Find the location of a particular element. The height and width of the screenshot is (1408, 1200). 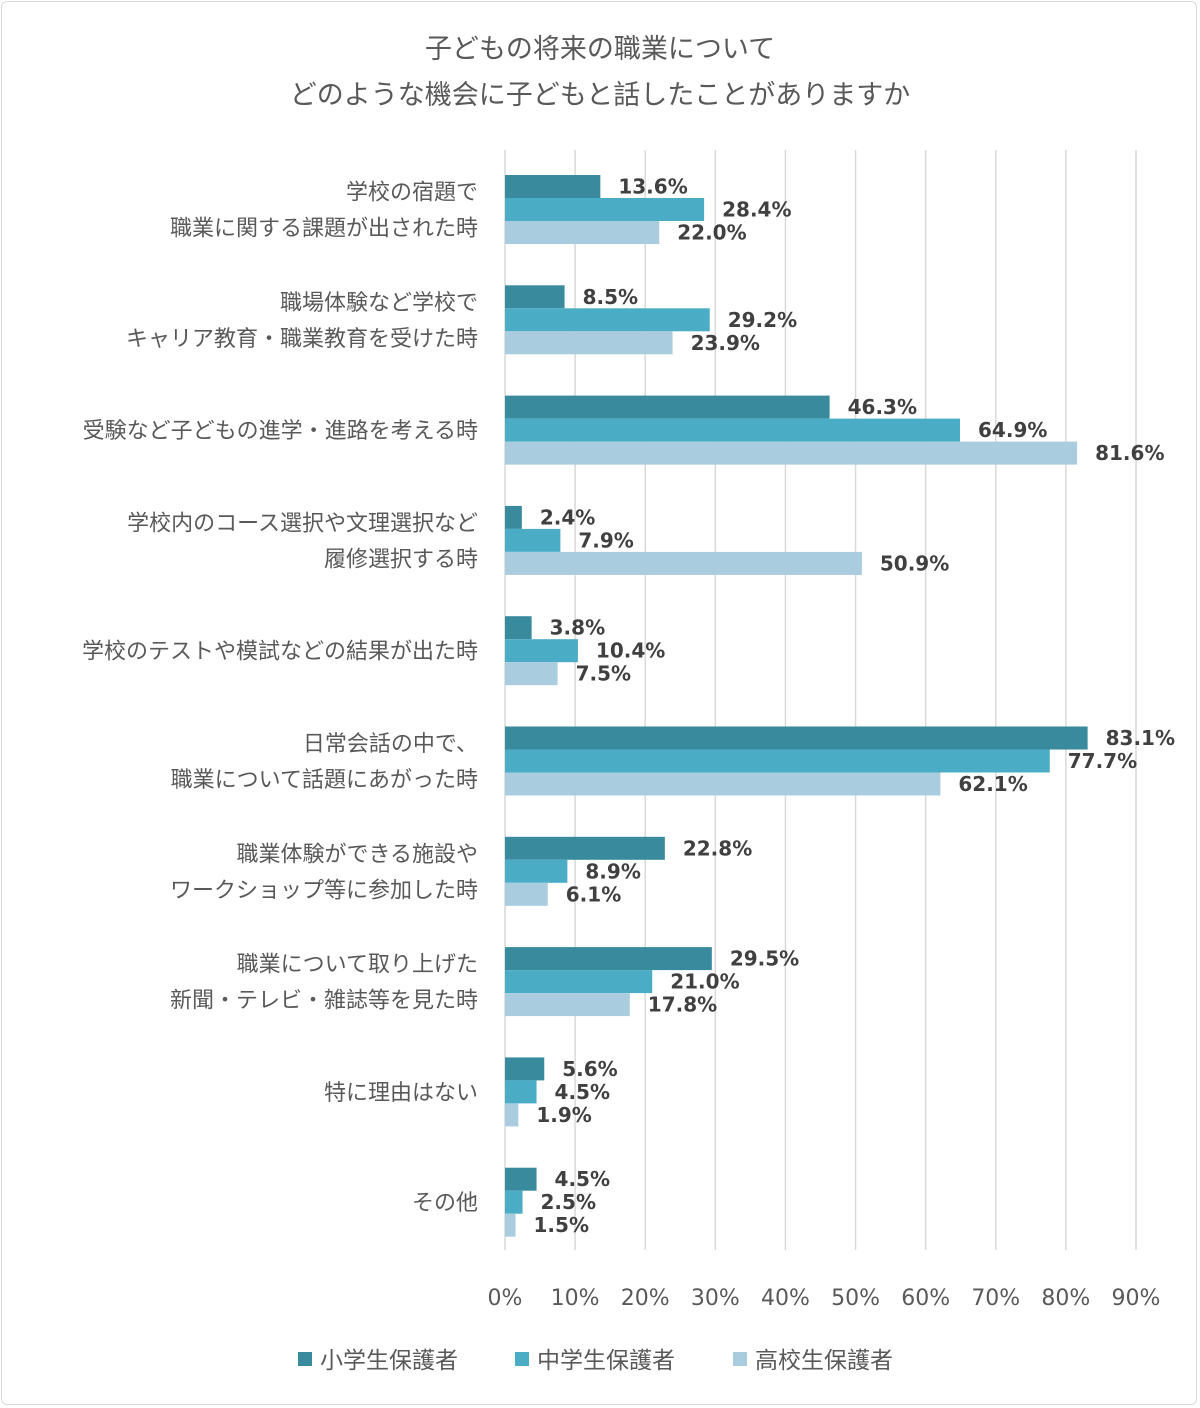

data-label: 50.9% is located at coordinates (914, 563).